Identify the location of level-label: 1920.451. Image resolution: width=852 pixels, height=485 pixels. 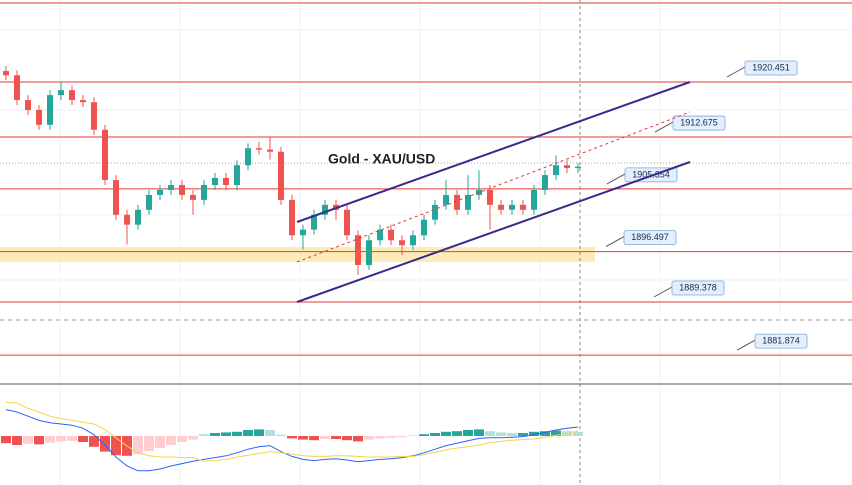
(771, 67).